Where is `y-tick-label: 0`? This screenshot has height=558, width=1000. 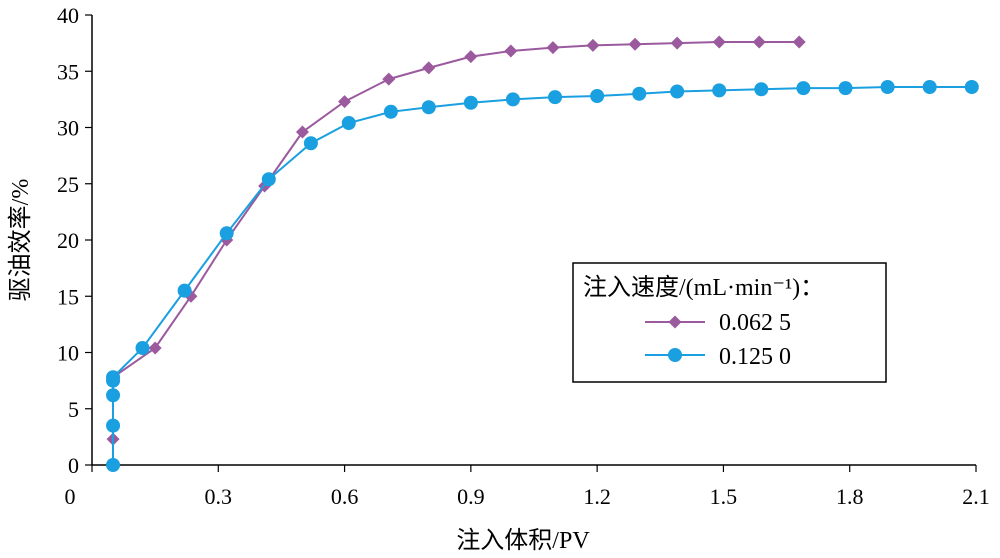 y-tick-label: 0 is located at coordinates (73, 465).